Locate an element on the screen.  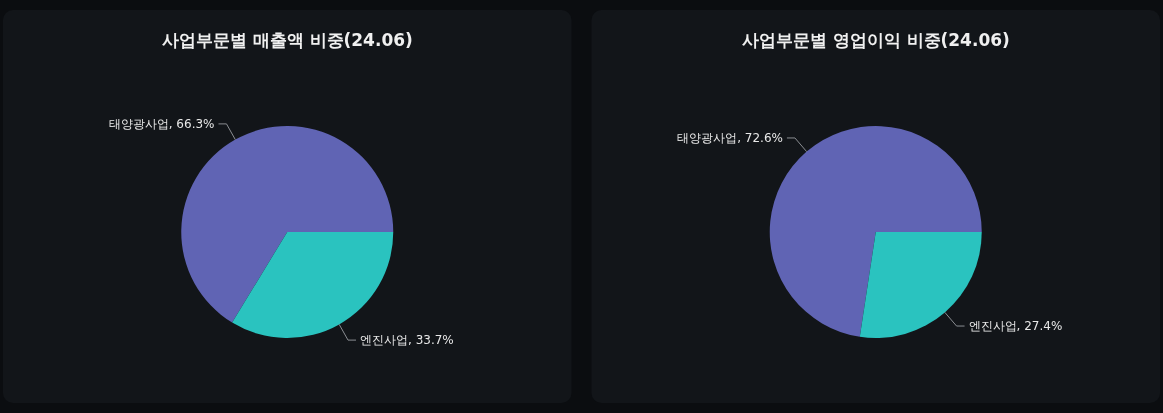
chart-title: 사업부문별 매출액 비중(24.06) is located at coordinates (287, 40).